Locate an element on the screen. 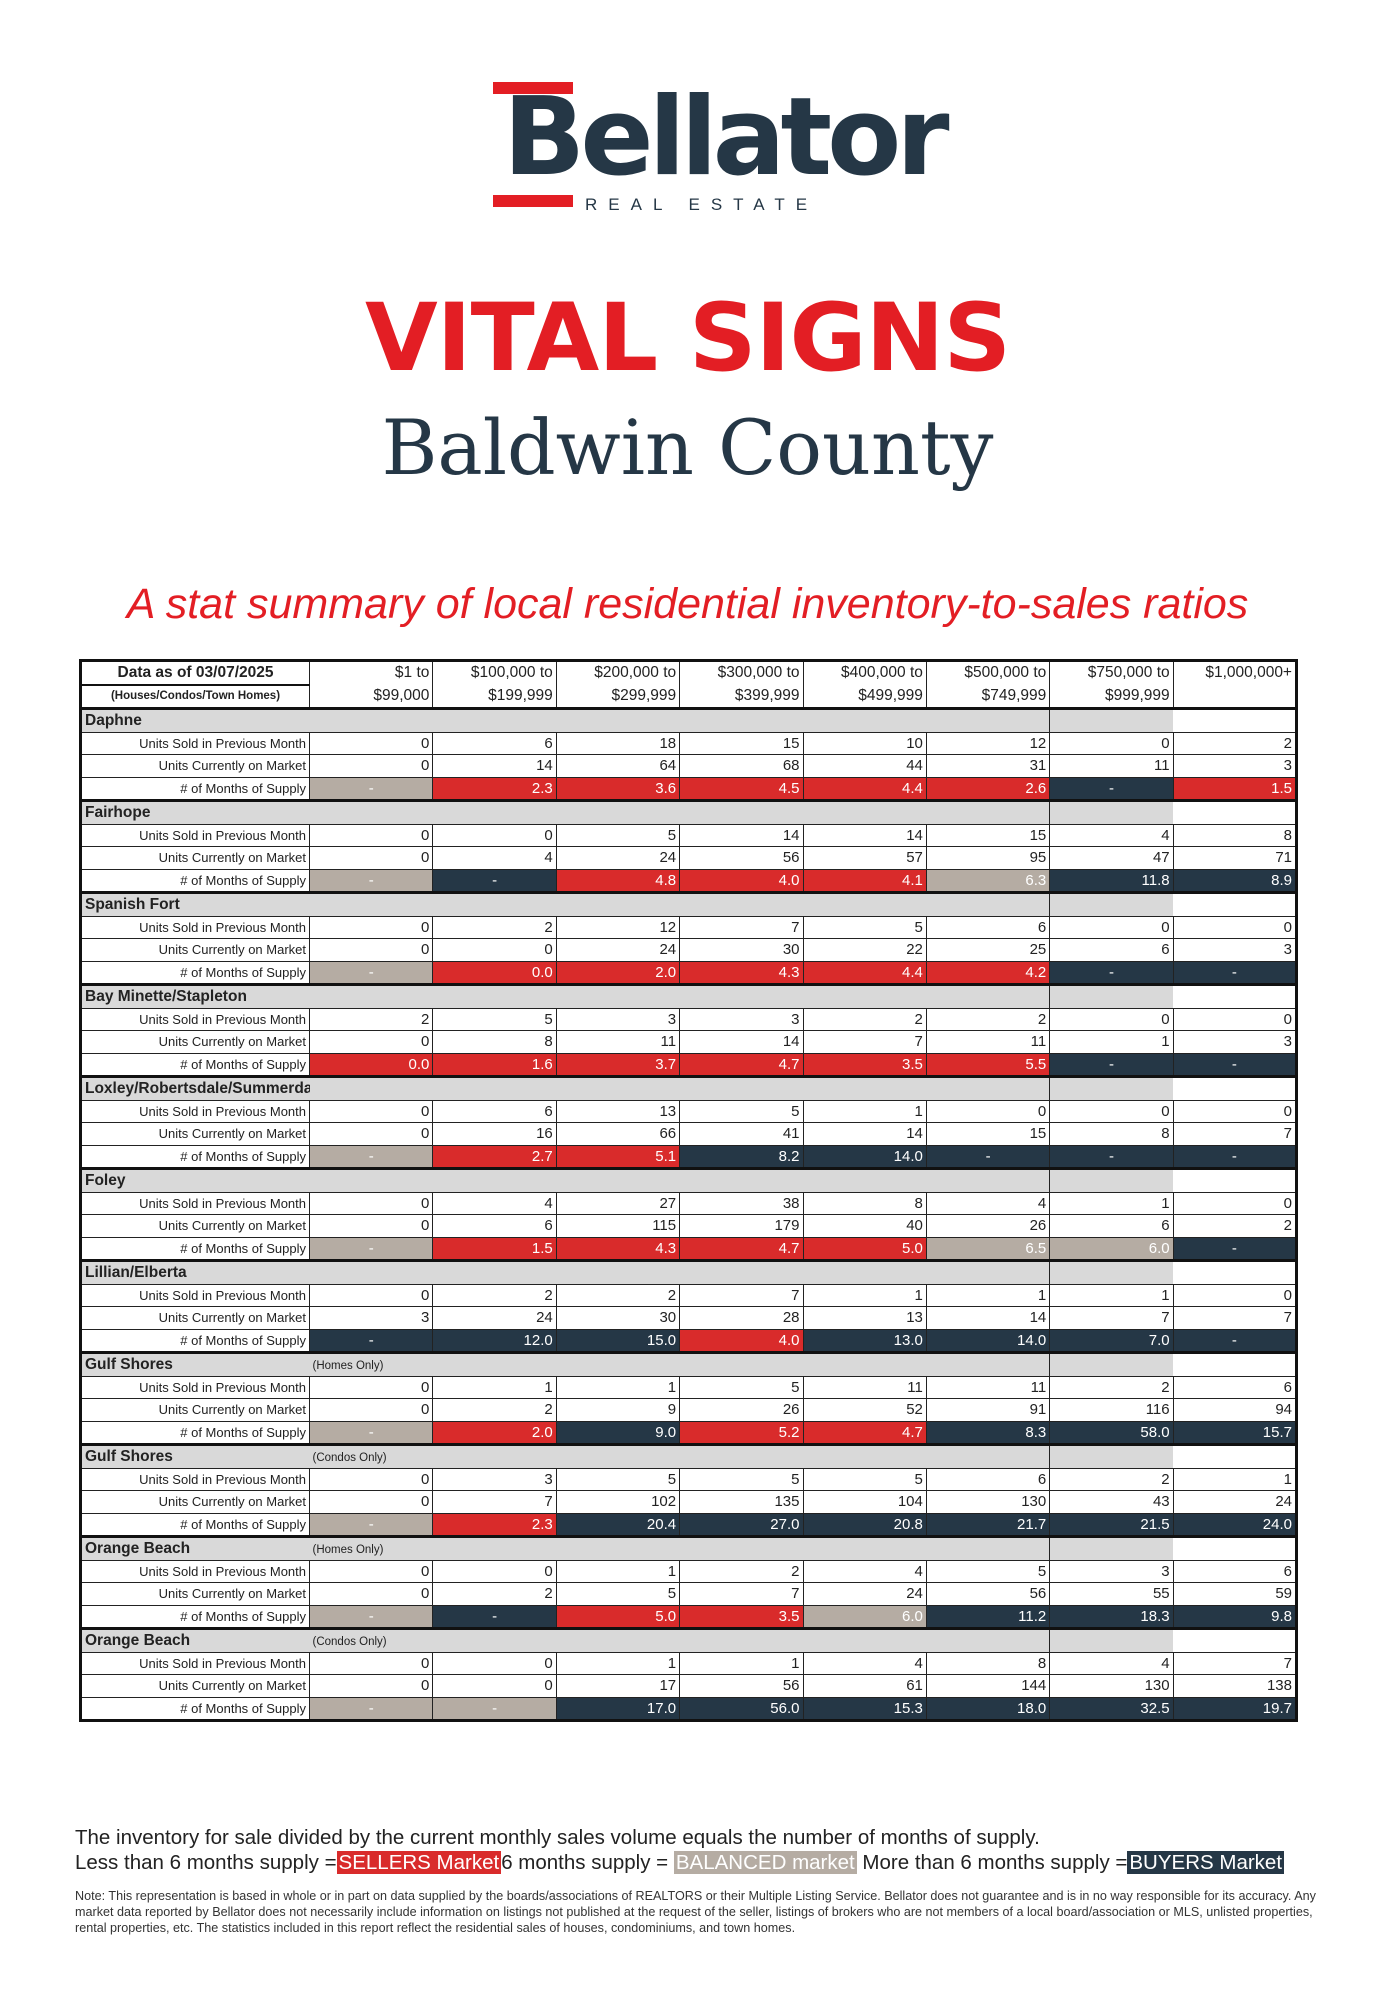 The width and height of the screenshot is (1375, 2000). region-header-row: Orange Beach (Homes Only) is located at coordinates (688, 1548).